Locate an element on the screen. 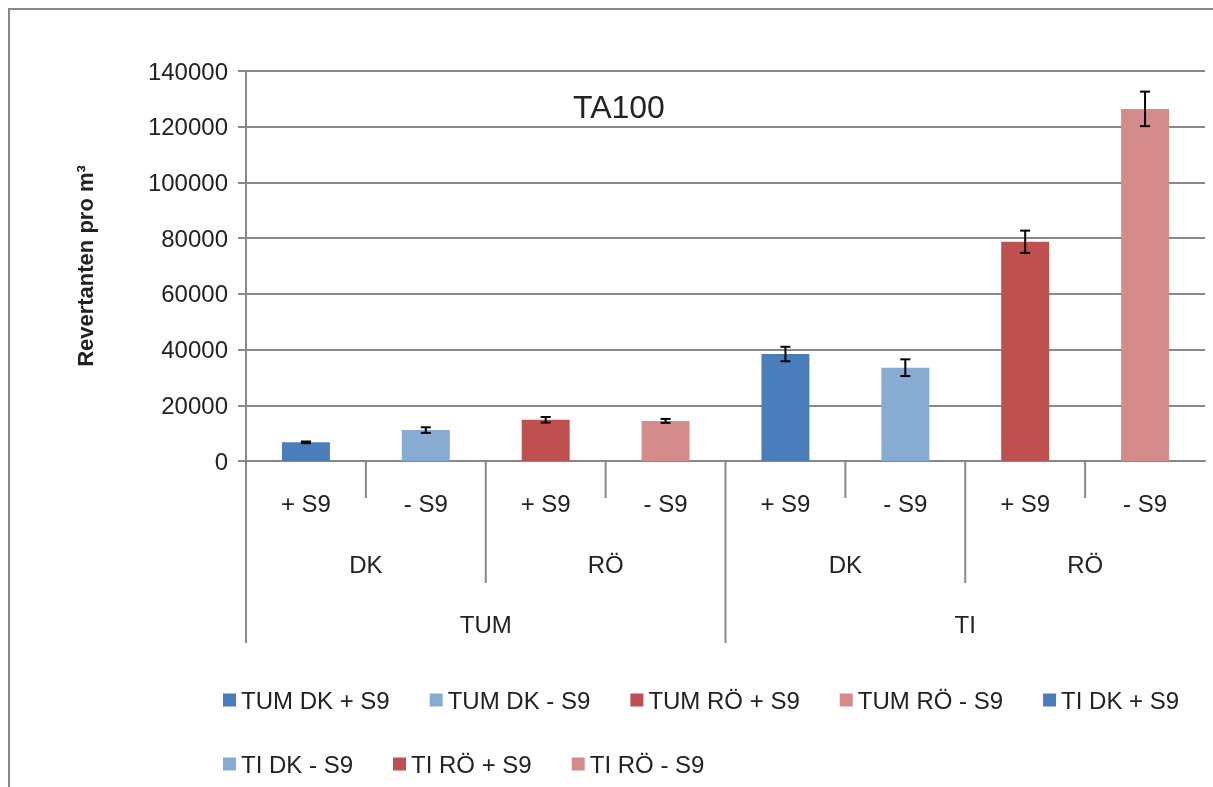  legend-label: TUM DK + S9 is located at coordinates (315, 700).